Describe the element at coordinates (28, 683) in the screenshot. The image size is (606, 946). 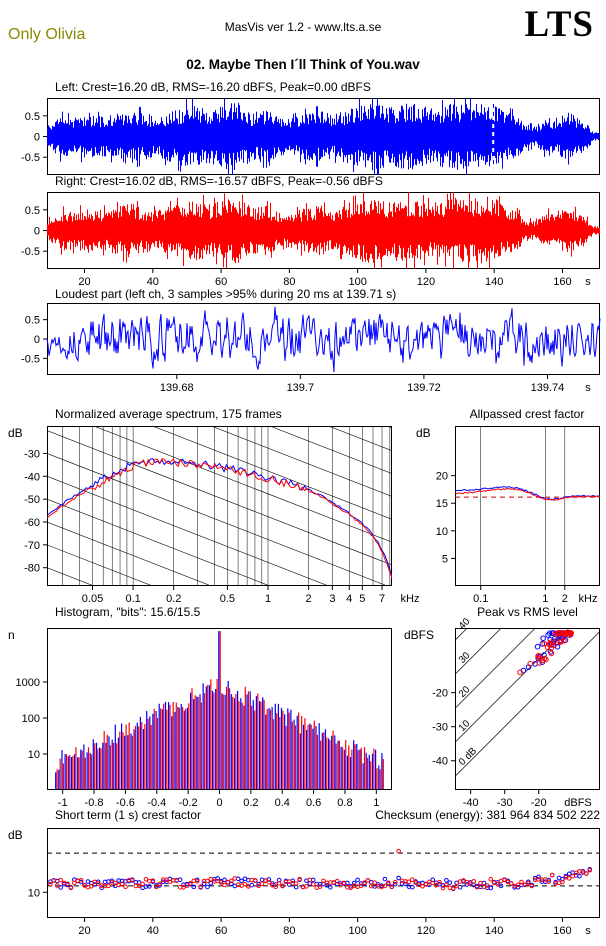
I see `svg-text: 1000` at that location.